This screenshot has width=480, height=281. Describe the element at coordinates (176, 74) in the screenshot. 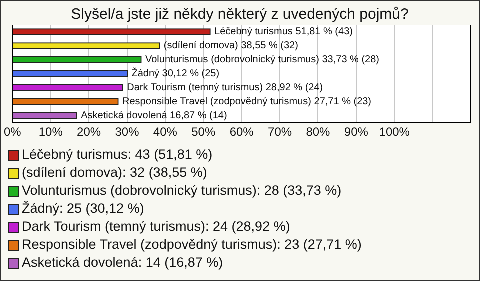

I see `data-label: Žádný 30,12 % (25)` at that location.